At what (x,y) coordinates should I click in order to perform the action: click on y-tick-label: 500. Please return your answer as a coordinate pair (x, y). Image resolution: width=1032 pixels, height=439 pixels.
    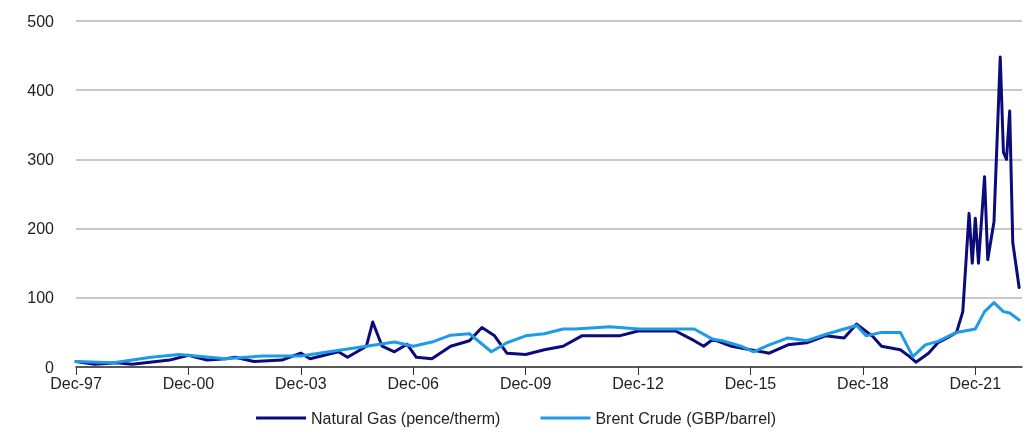
    Looking at the image, I should click on (41, 21).